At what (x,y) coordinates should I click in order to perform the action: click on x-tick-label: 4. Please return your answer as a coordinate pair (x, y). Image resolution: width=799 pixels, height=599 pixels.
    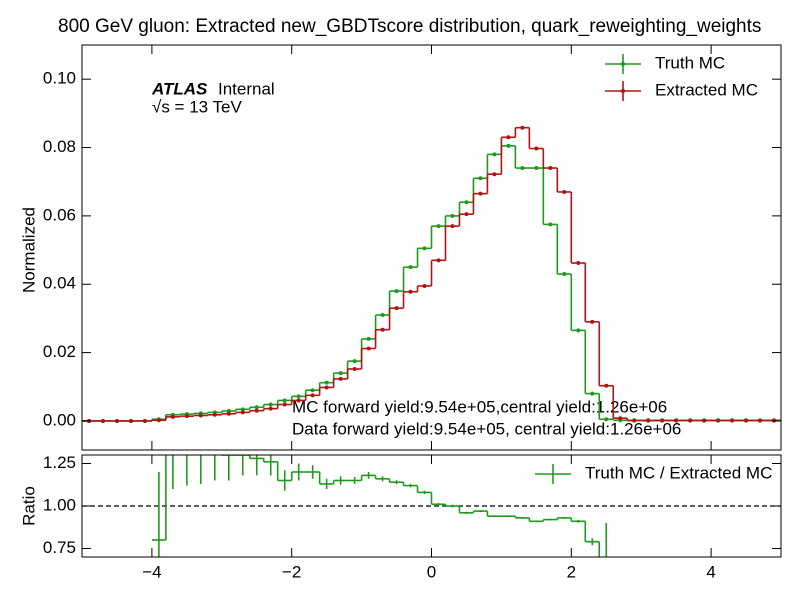
    Looking at the image, I should click on (710, 571).